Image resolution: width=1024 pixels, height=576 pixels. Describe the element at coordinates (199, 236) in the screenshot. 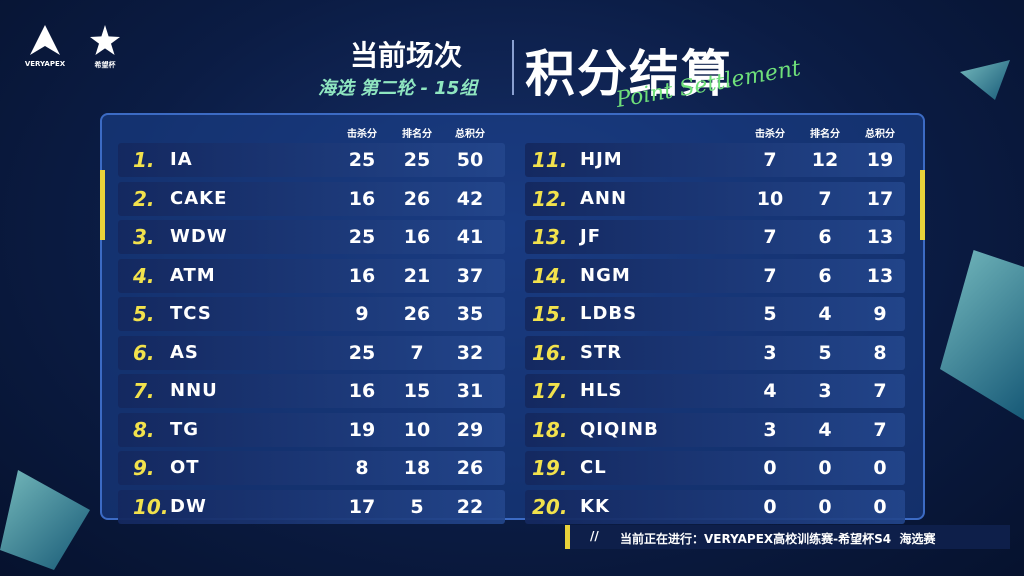

I see `team-name: WDW` at that location.